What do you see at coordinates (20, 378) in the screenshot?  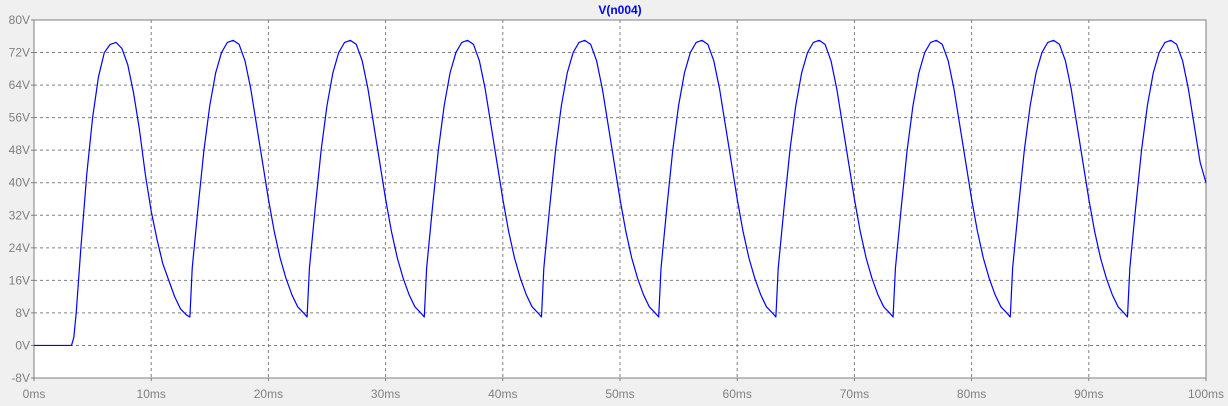 I see `y-tick-label: -8V` at bounding box center [20, 378].